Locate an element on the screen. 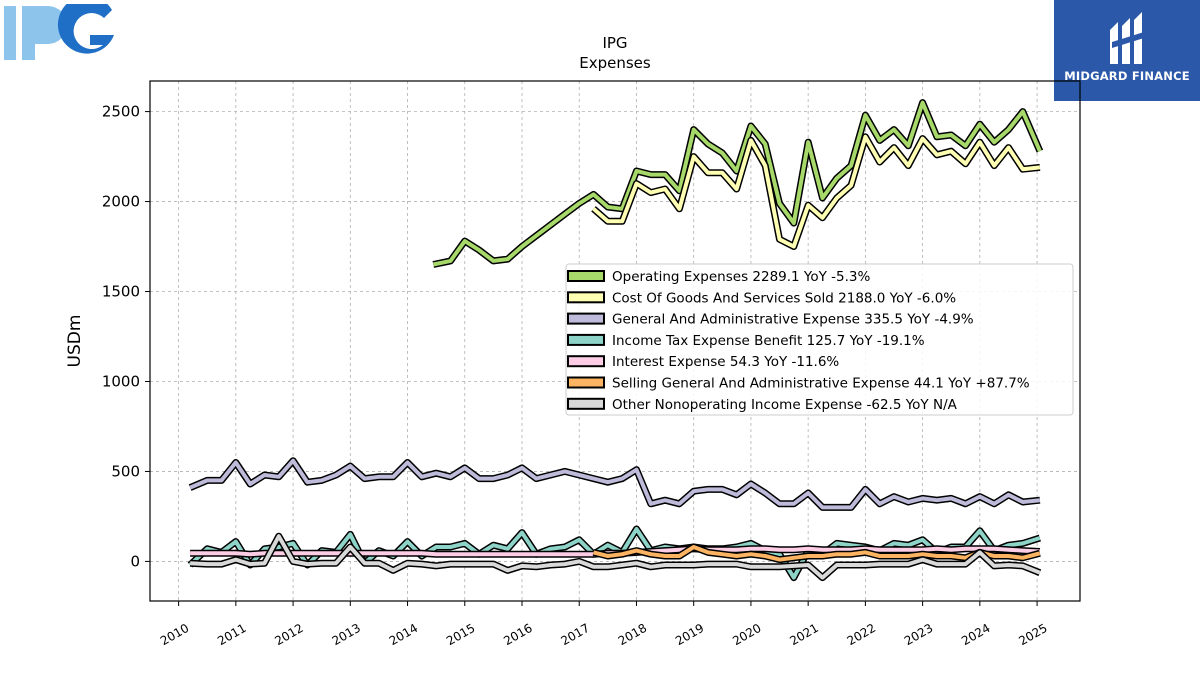 The image size is (1200, 675). x-tick-label: 2011 is located at coordinates (231, 634).